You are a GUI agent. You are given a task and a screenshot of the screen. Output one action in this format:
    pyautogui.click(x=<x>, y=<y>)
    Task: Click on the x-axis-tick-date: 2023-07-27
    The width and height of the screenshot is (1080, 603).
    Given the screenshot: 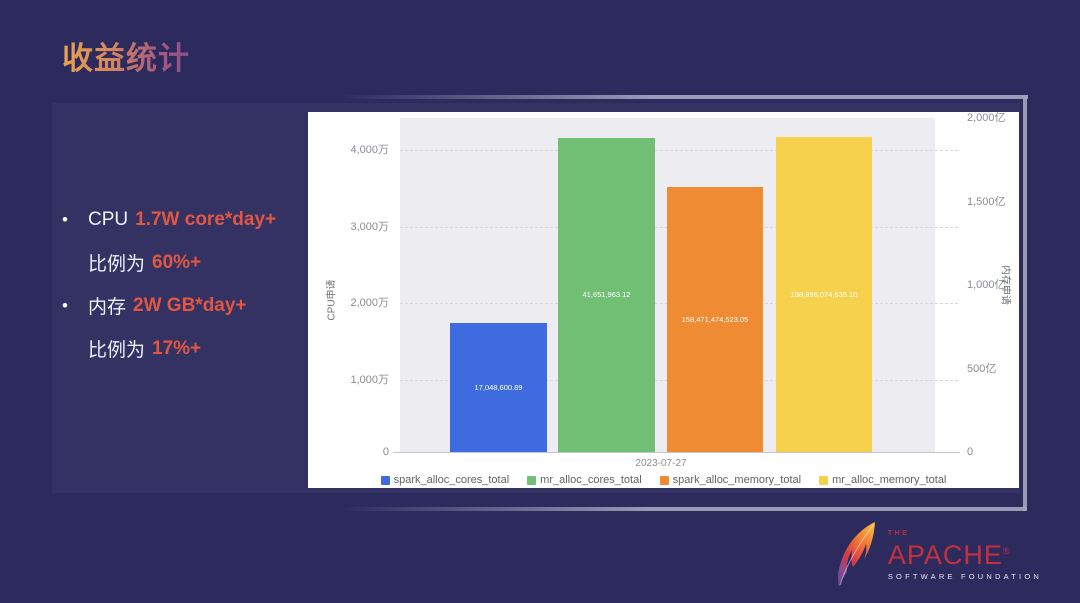 What is the action you would take?
    pyautogui.click(x=661, y=463)
    